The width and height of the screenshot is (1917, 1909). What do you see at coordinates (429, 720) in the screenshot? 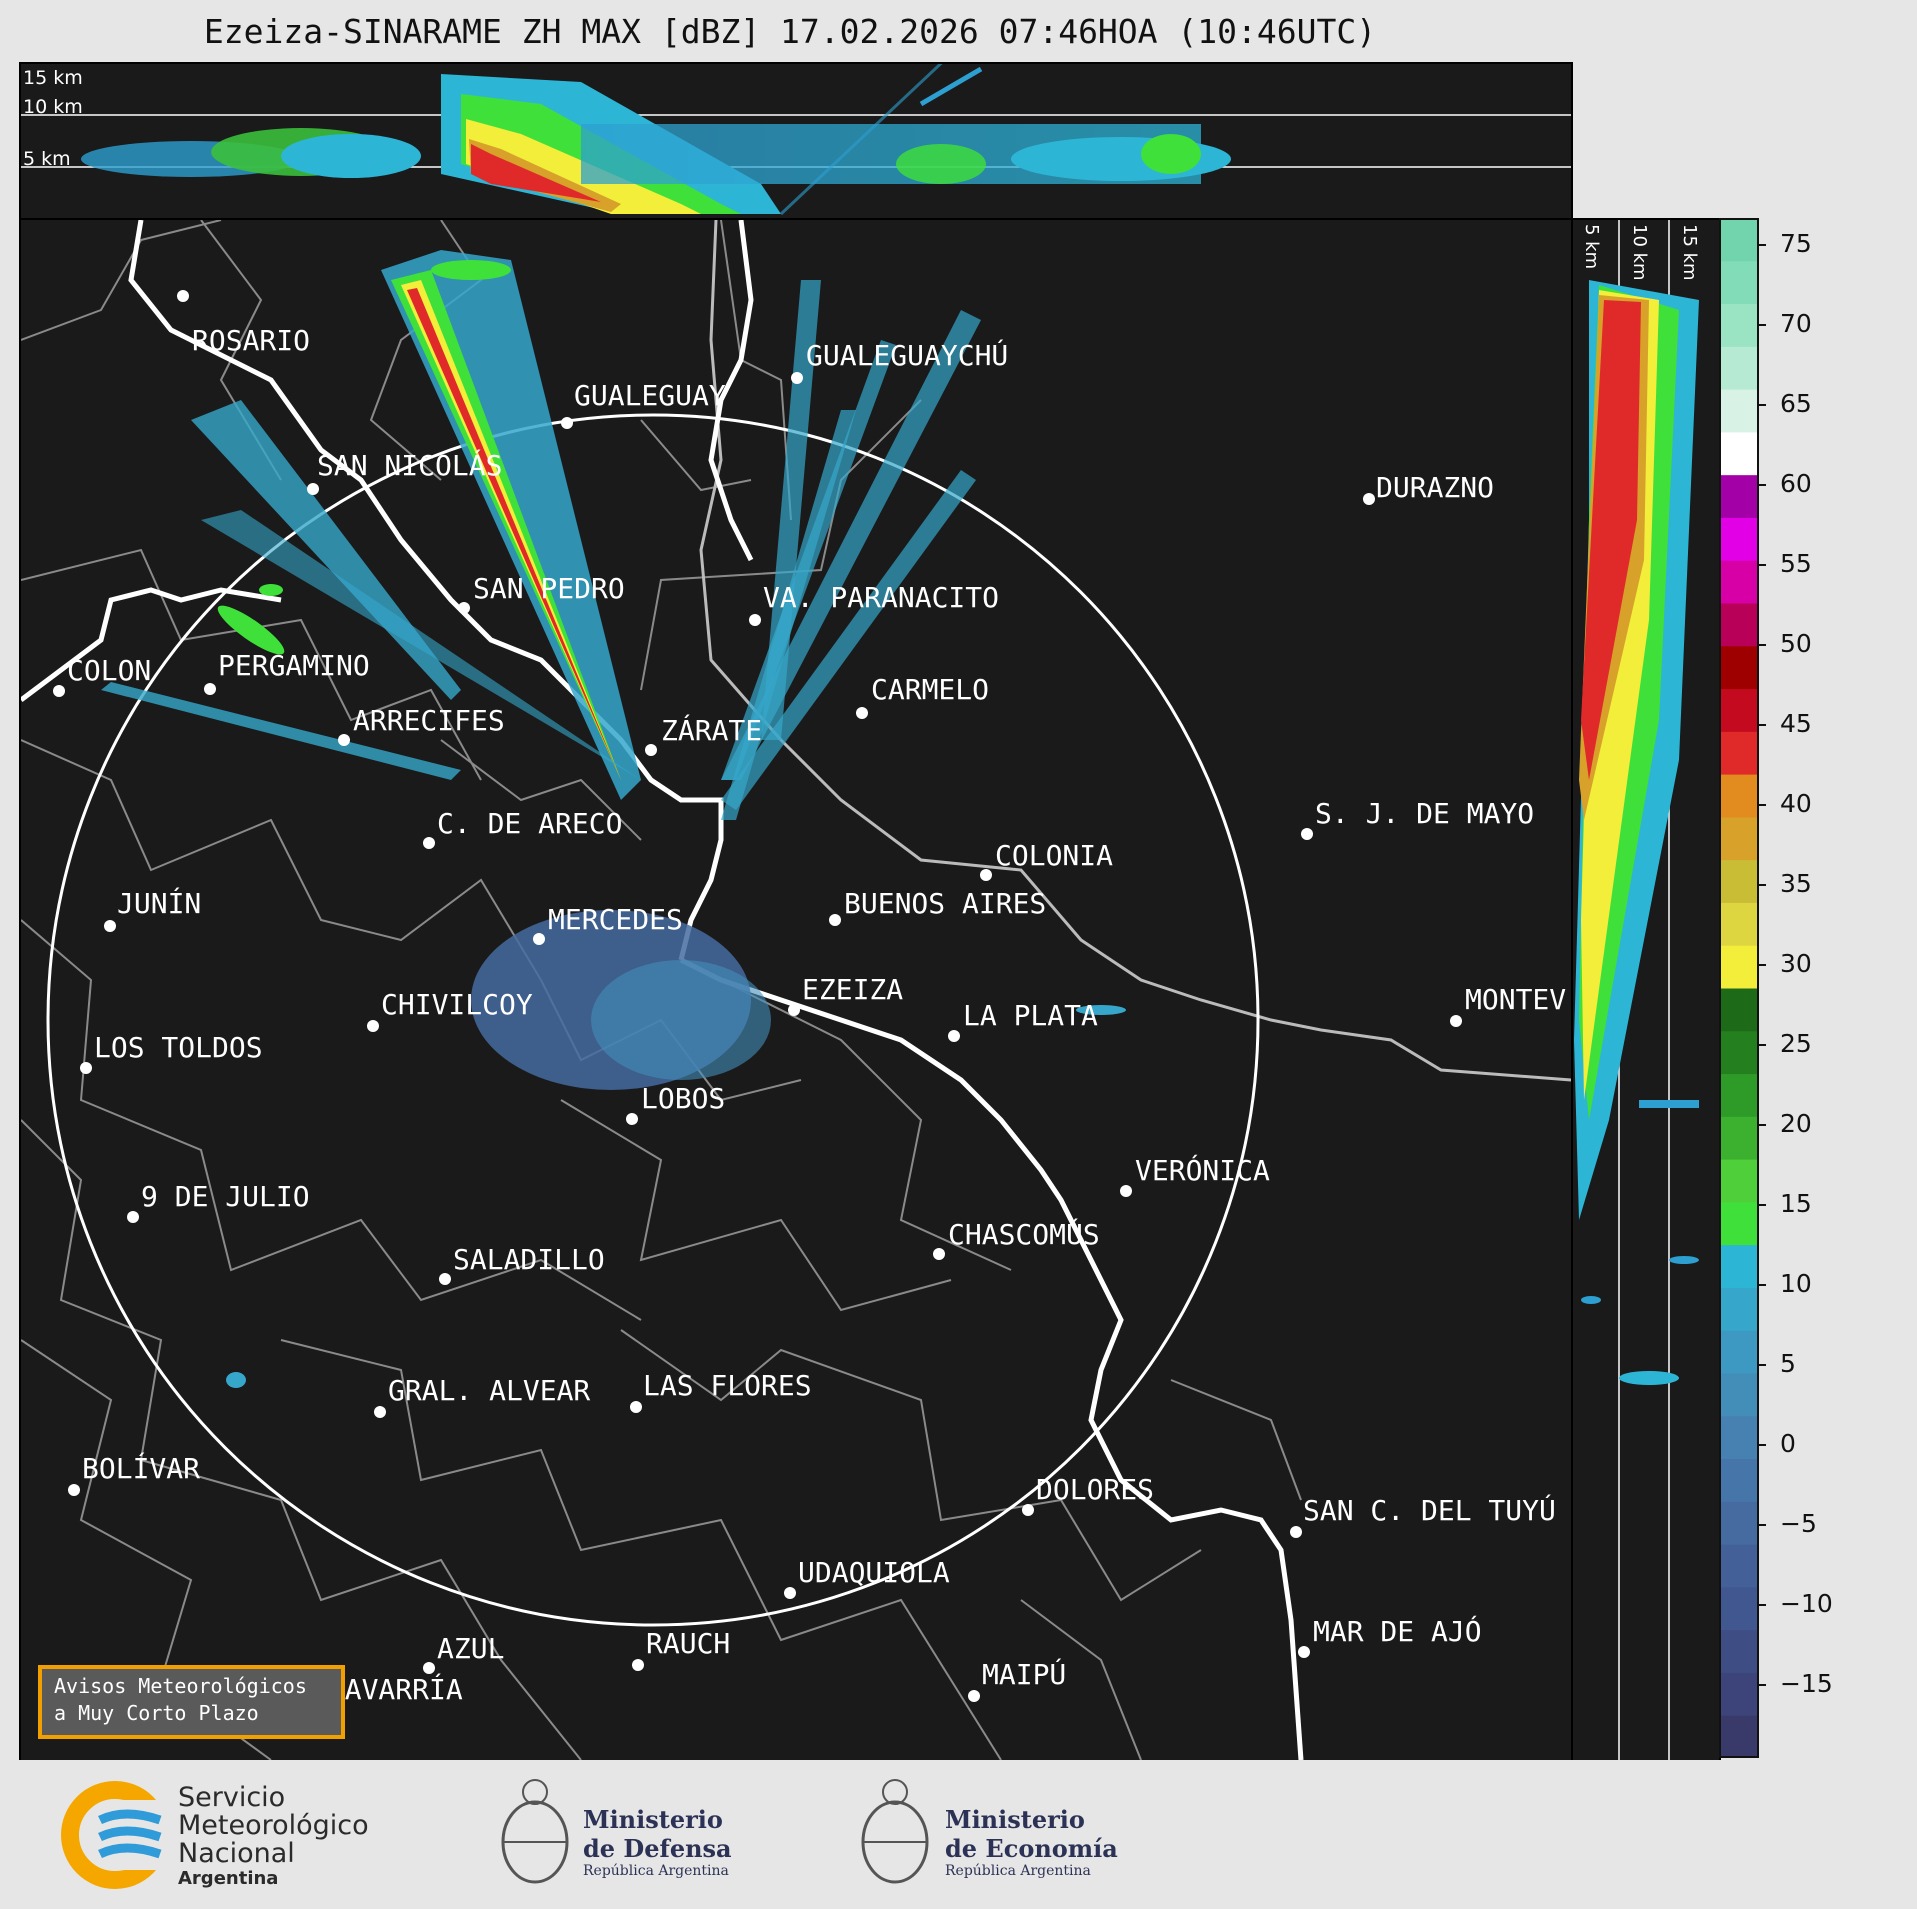
I see `city-label: ARRECIFES` at bounding box center [429, 720].